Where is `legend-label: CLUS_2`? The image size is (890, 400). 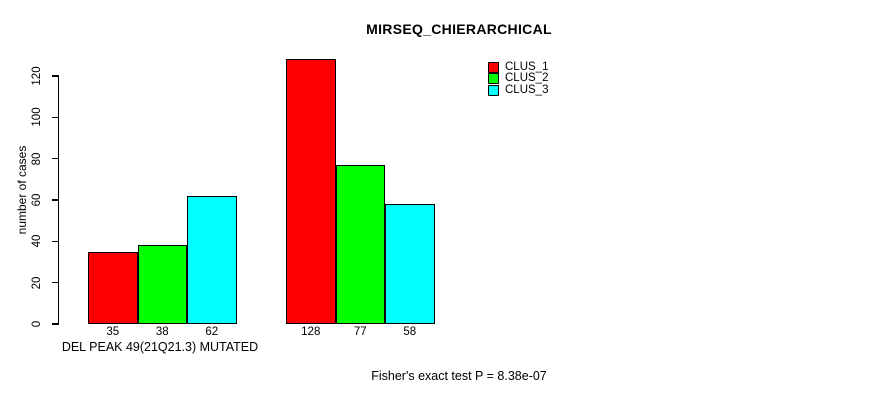
legend-label: CLUS_2 is located at coordinates (527, 78).